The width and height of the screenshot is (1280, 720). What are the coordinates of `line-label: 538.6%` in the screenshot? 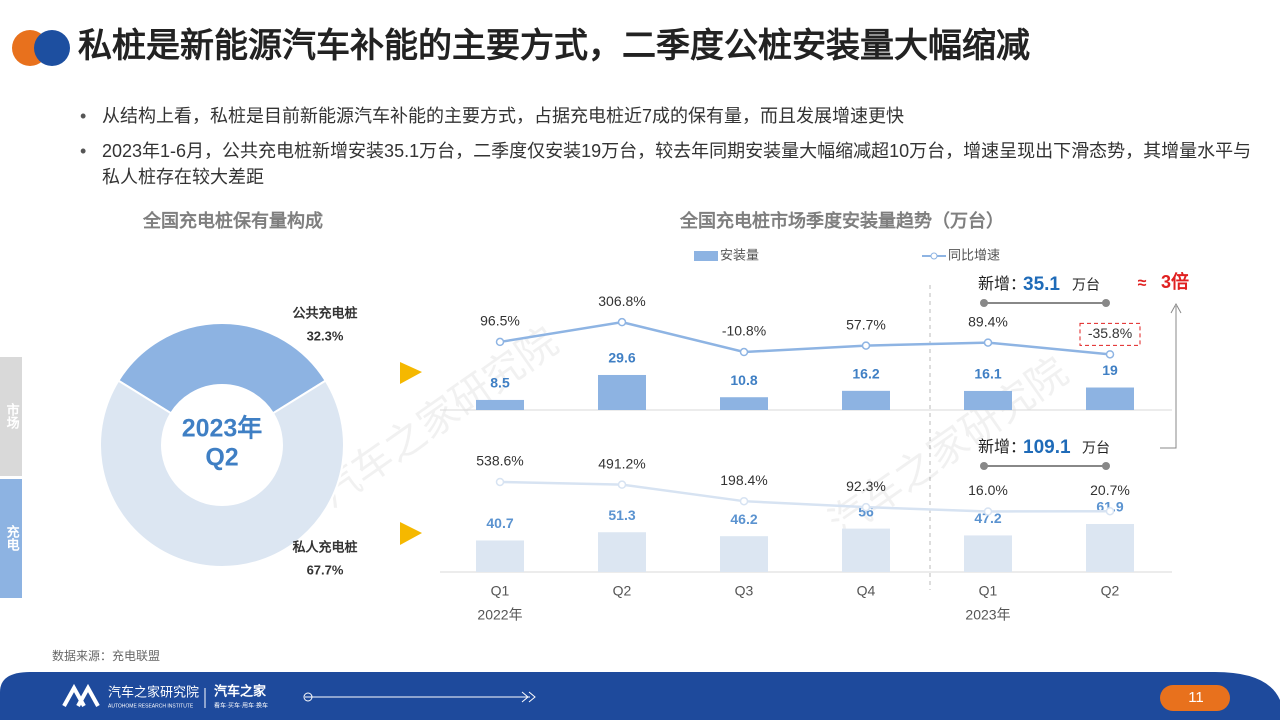 It's located at (499, 461).